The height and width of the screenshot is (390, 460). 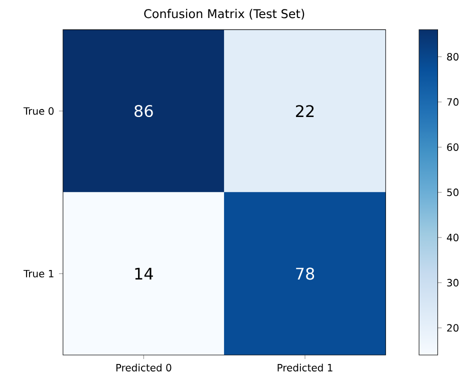 What do you see at coordinates (452, 192) in the screenshot?
I see `color-bar-label: 50` at bounding box center [452, 192].